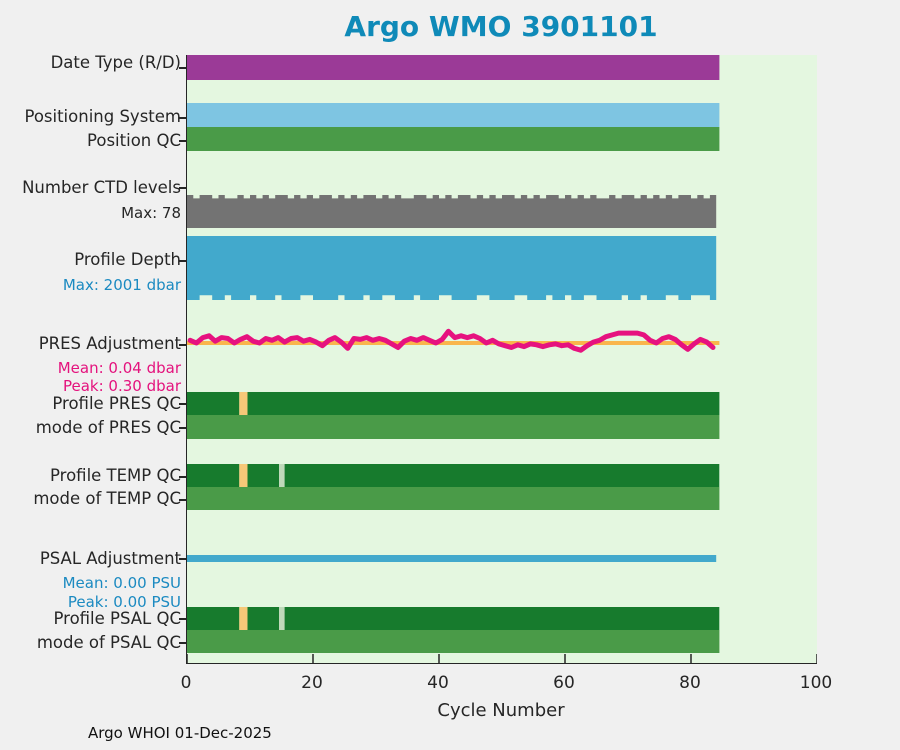  Describe the element at coordinates (102, 116) in the screenshot. I see `row-label-positioning-system: Positioning System` at that location.